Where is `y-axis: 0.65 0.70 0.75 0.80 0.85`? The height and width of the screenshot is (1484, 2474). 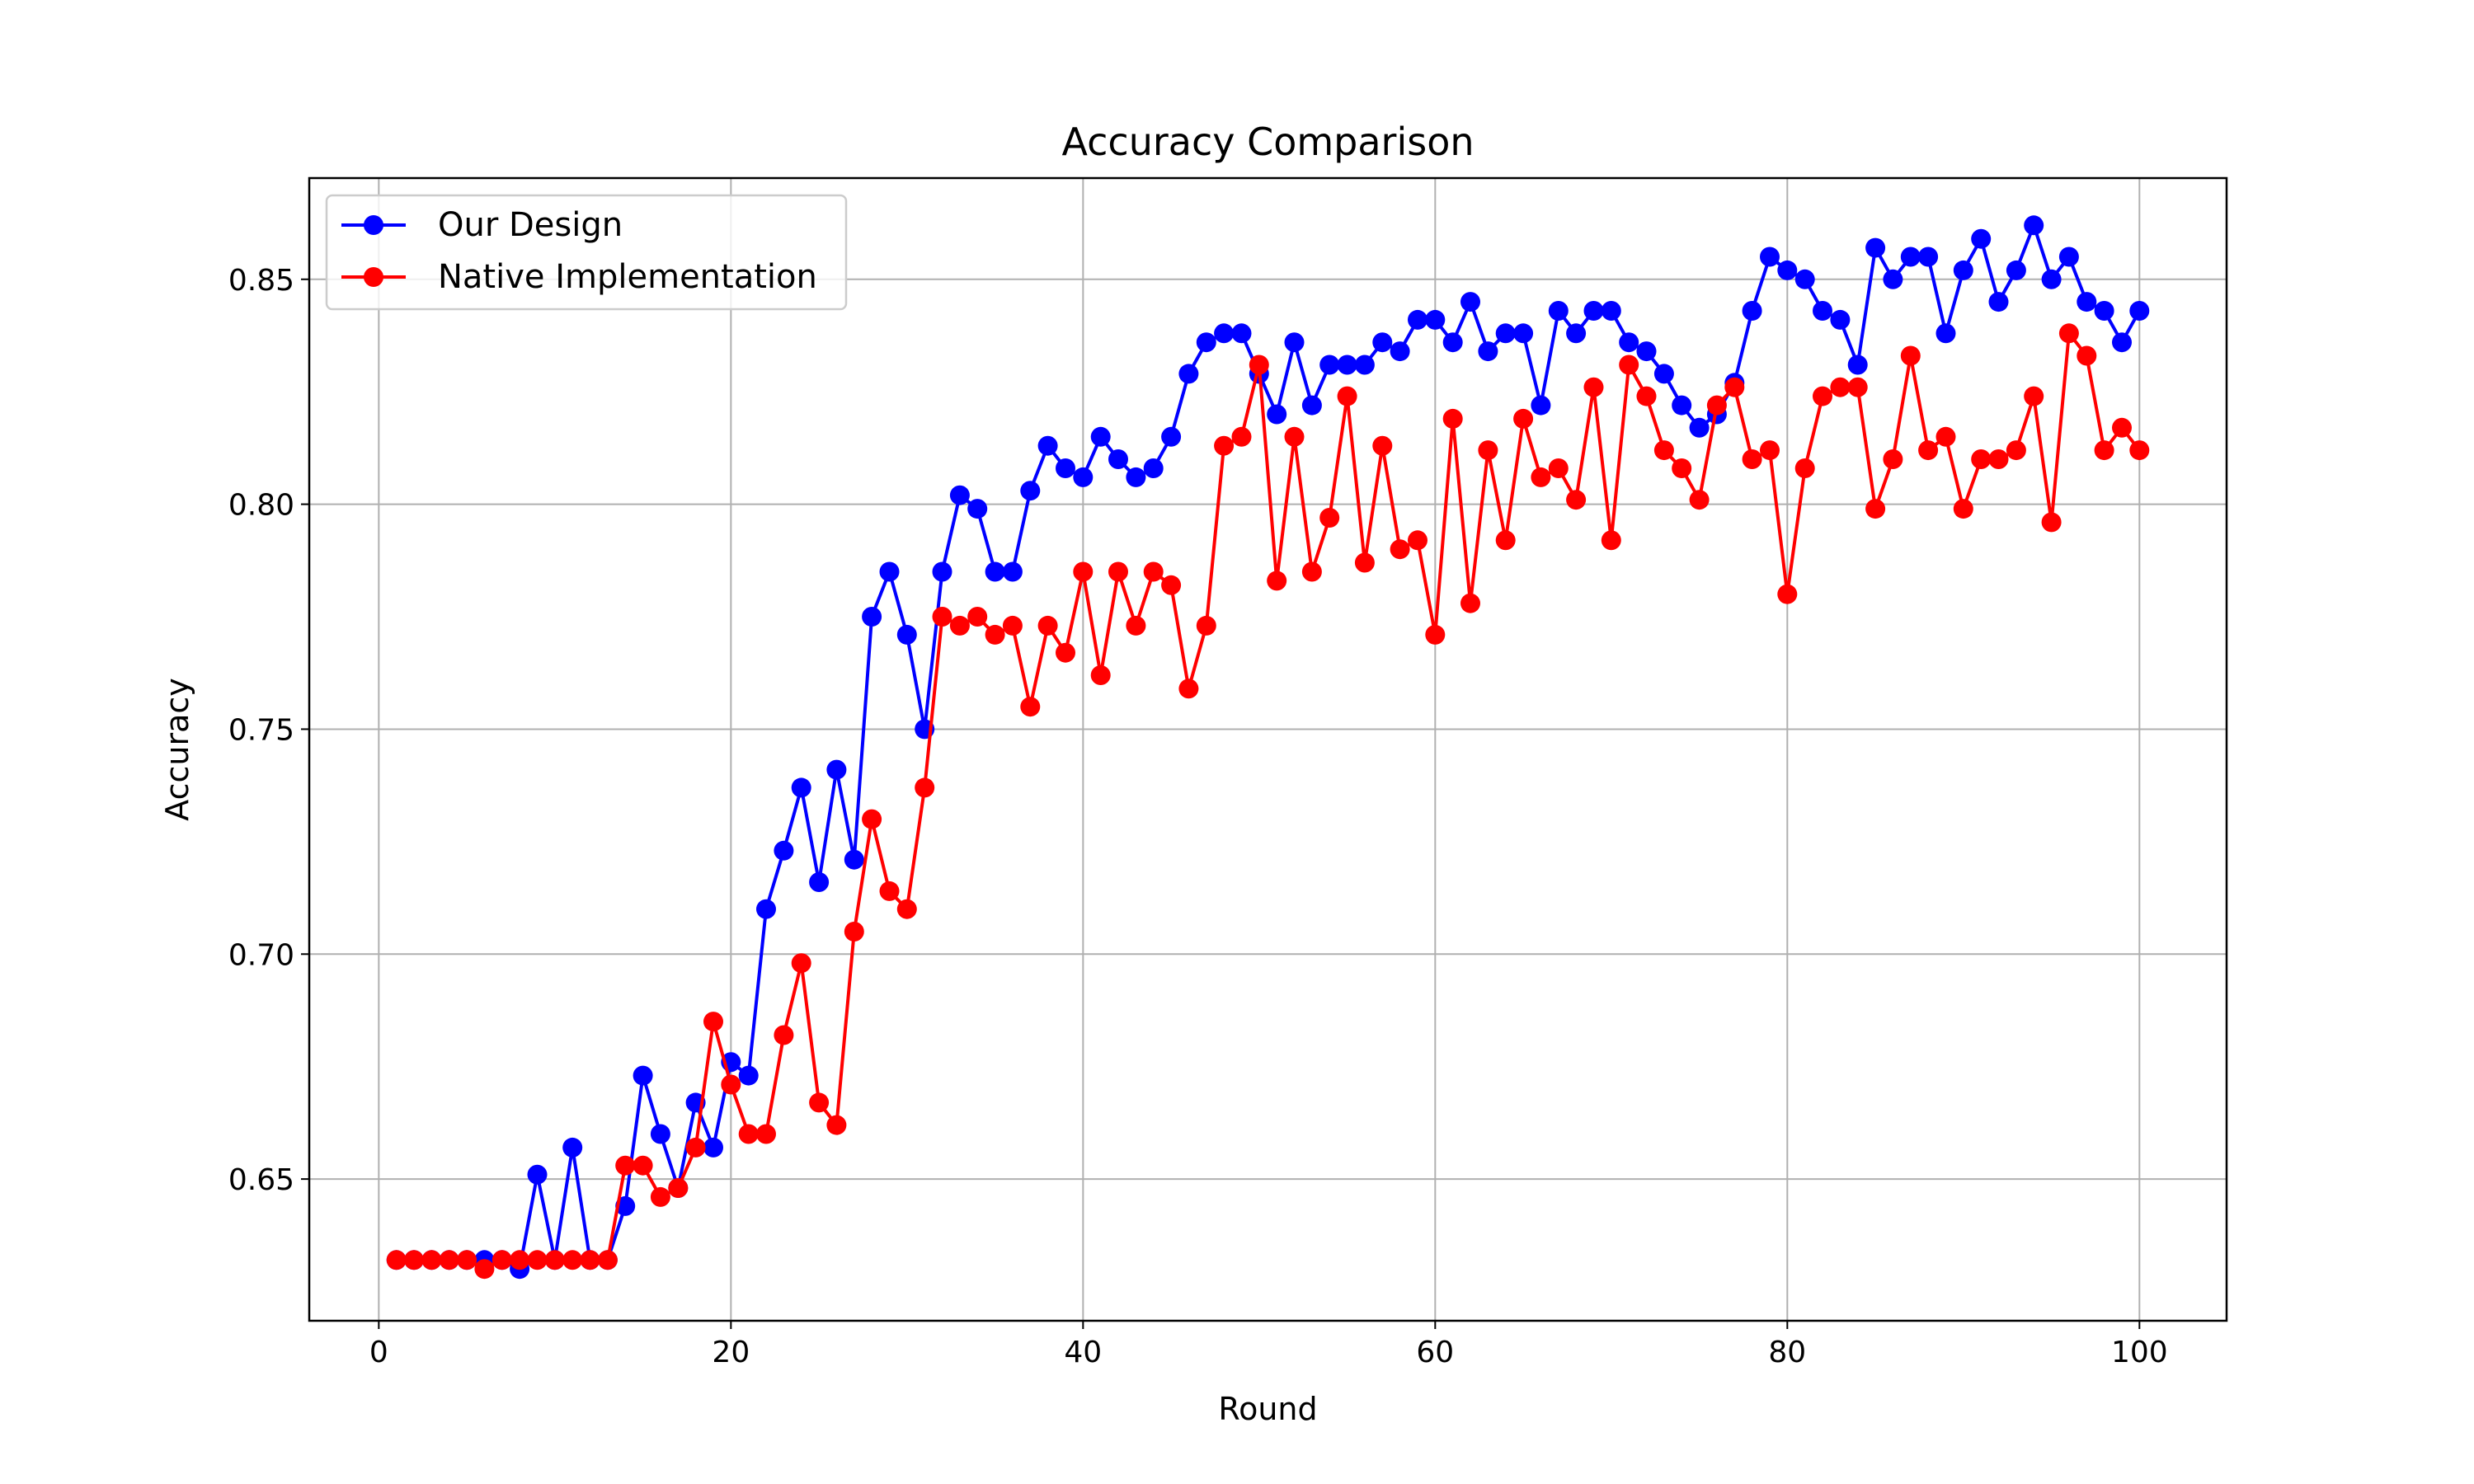 y-axis: 0.65 0.70 0.75 0.80 0.85 is located at coordinates (268, 730).